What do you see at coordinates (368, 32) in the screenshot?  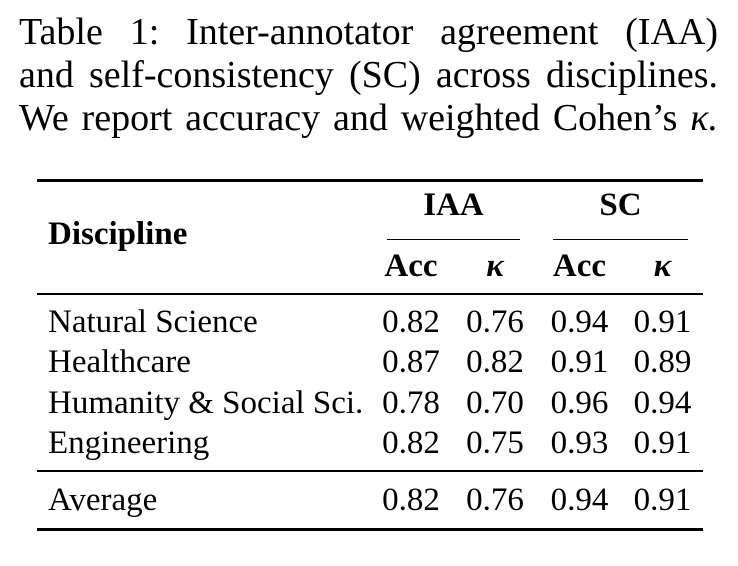 I see `caption-line-1: Table 1: Inter-annotator agreement (IAA)` at bounding box center [368, 32].